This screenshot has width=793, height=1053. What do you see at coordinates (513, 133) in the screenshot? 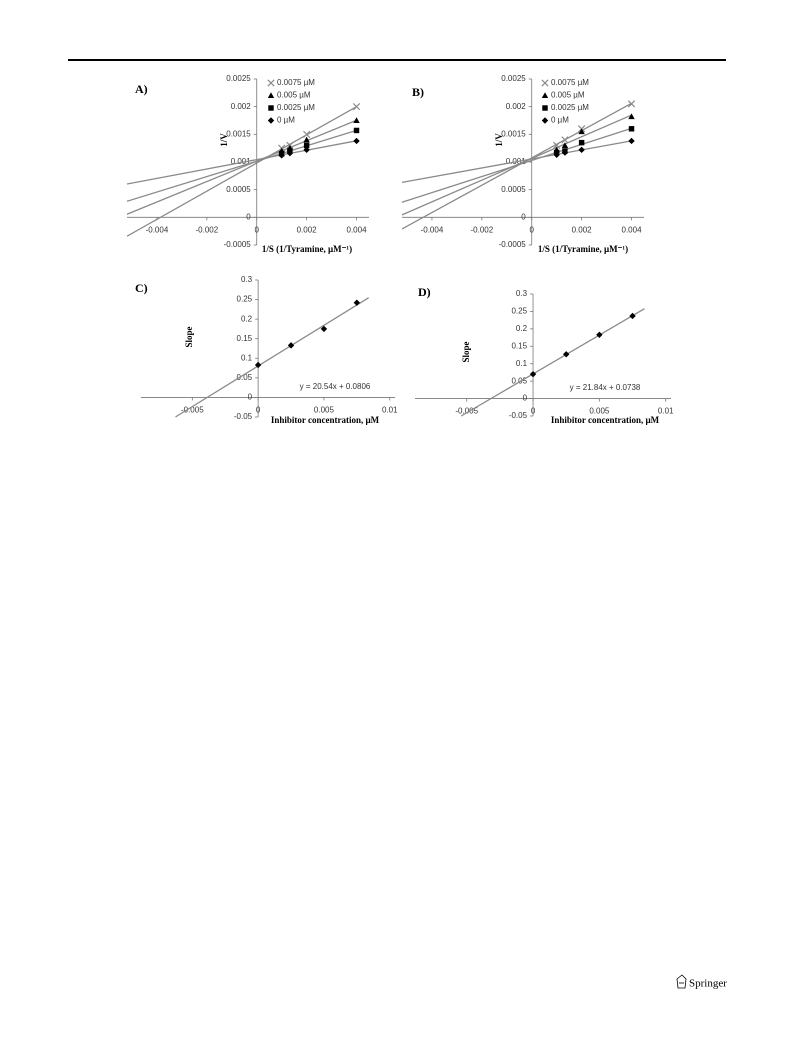
I see `y-tick-label: 0.0015` at bounding box center [513, 133].